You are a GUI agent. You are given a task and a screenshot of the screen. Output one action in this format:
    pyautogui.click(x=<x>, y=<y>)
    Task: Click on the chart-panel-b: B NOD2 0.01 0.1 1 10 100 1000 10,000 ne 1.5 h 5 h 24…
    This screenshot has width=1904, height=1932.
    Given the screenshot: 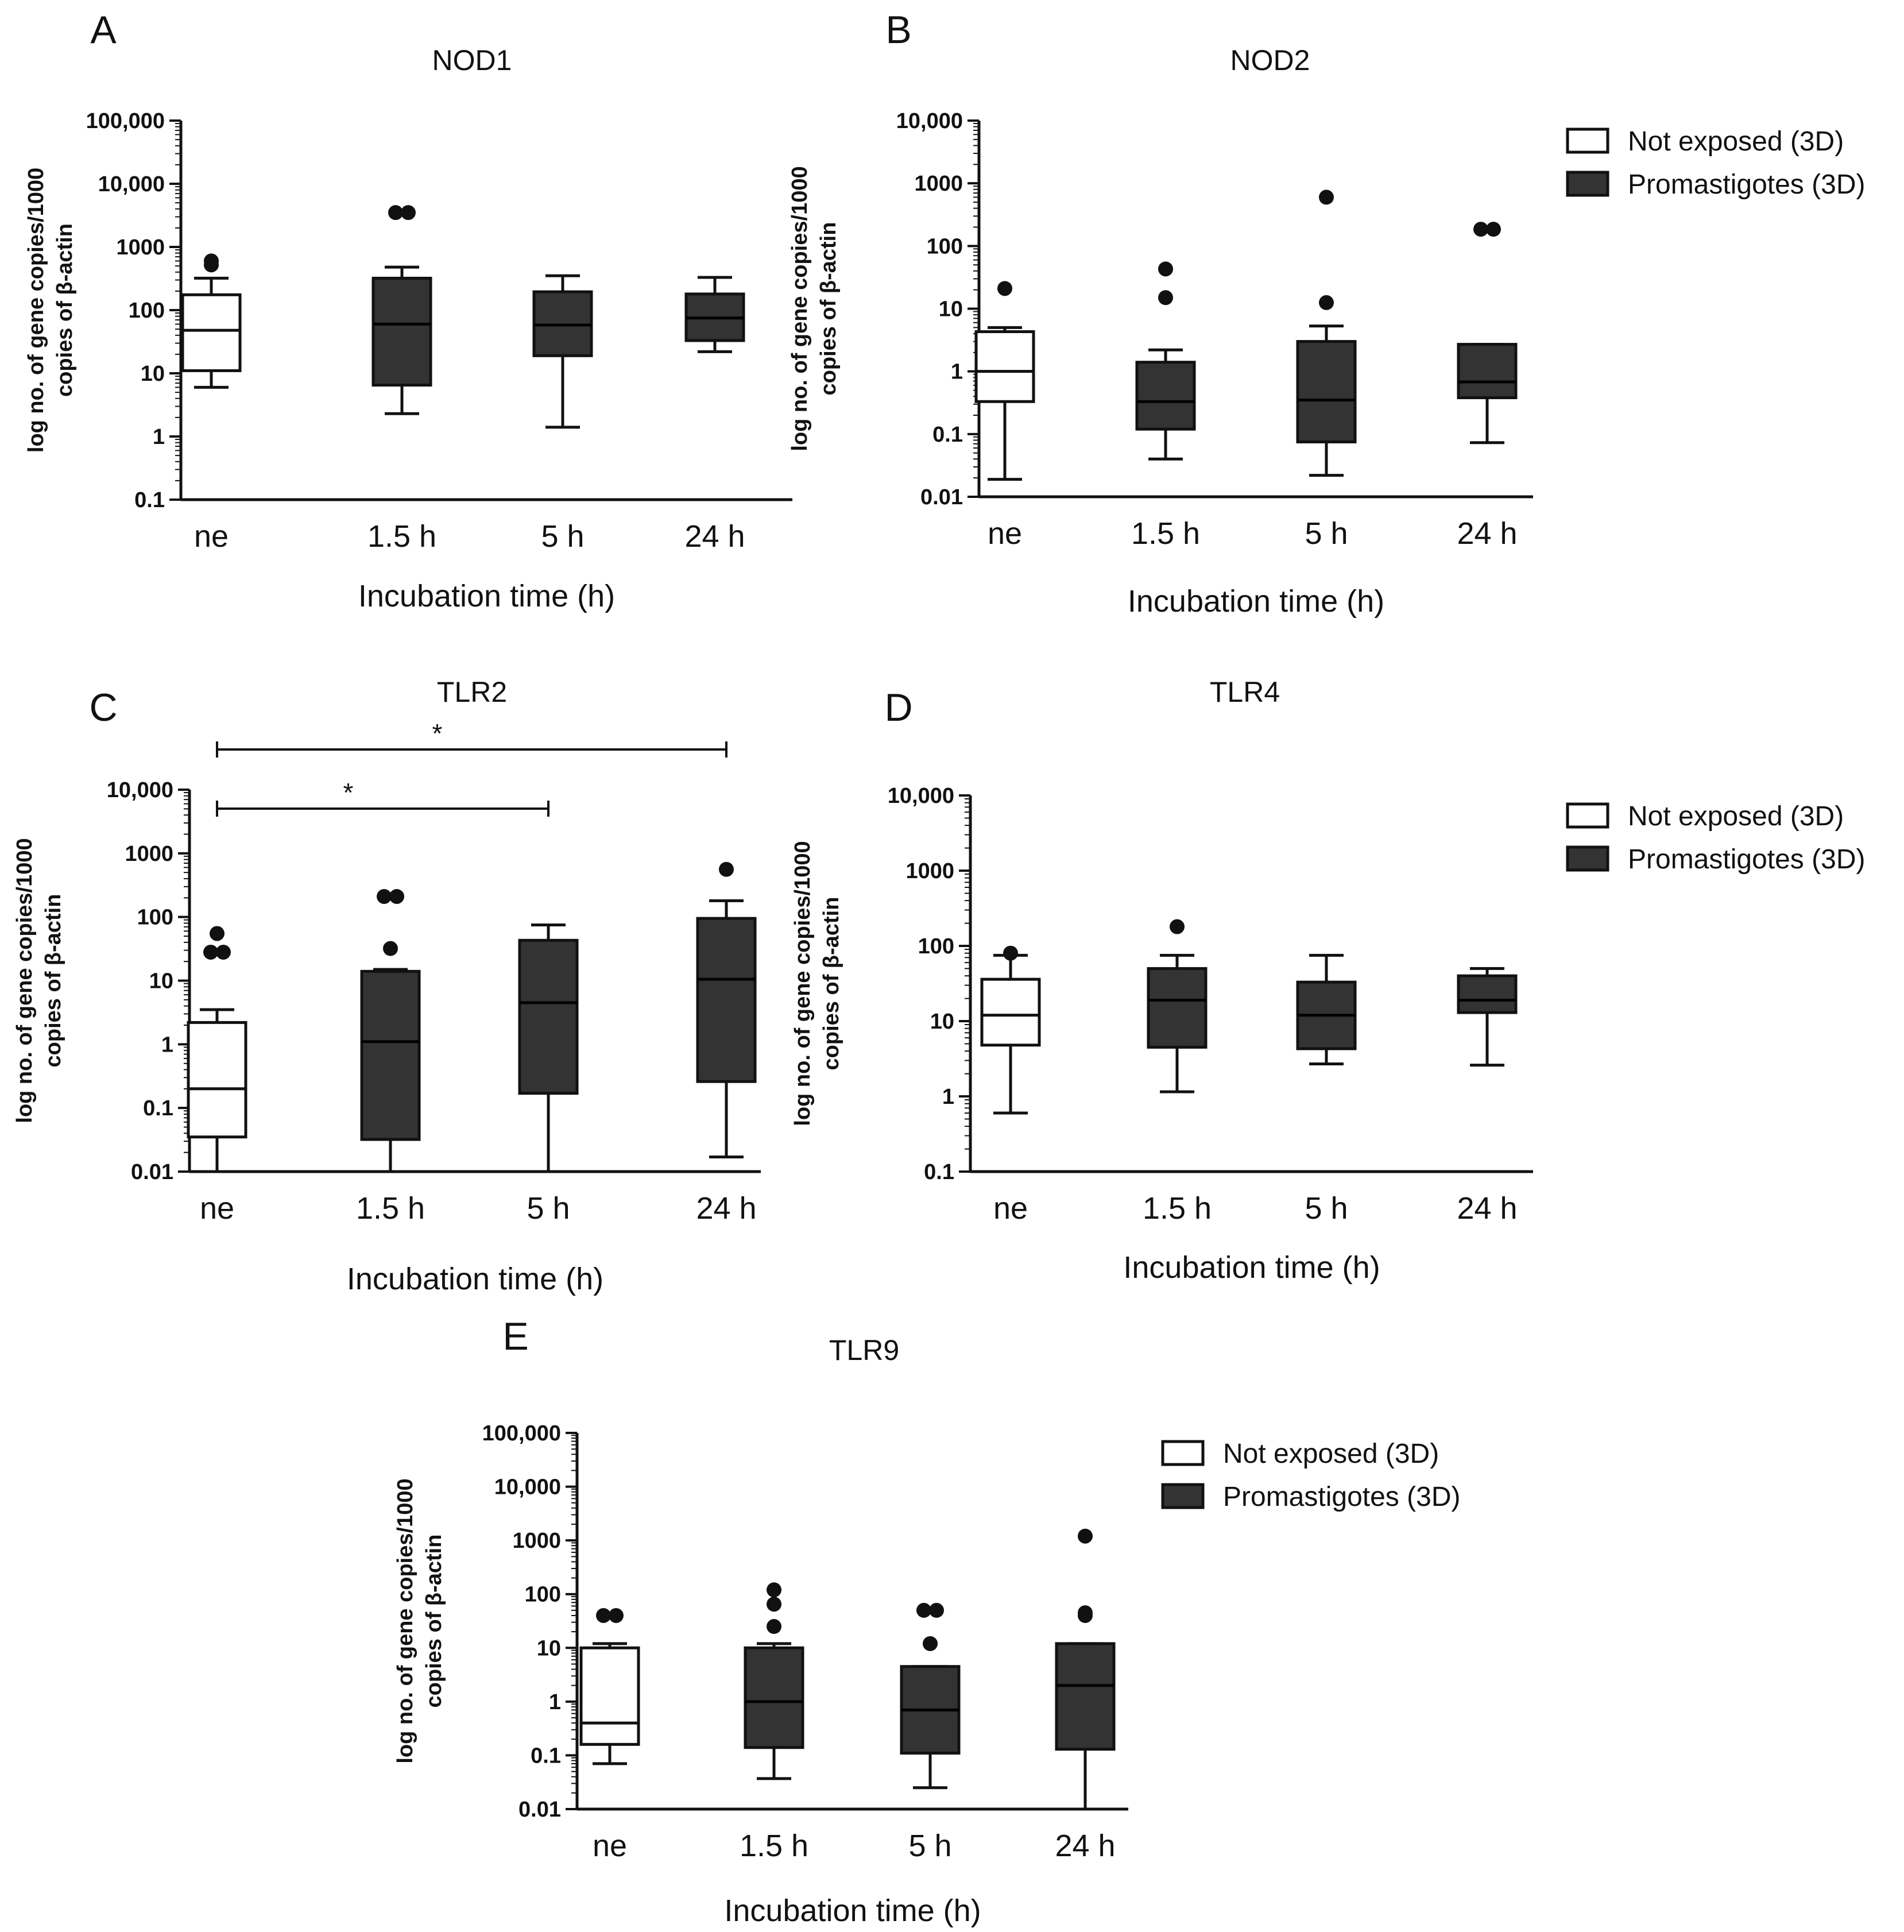 What is the action you would take?
    pyautogui.click(x=1160, y=313)
    